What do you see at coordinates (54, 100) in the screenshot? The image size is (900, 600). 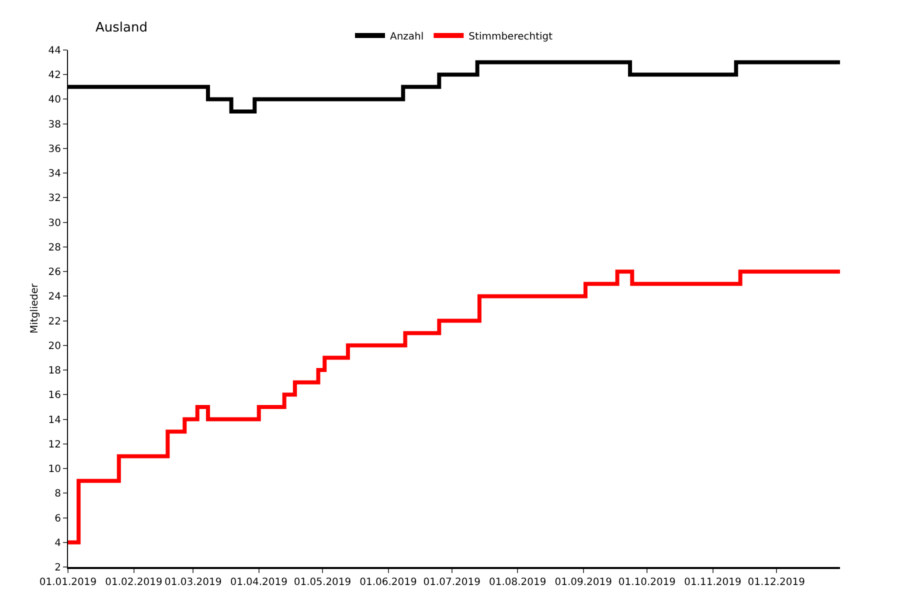 I see `y-tick-label: 40` at bounding box center [54, 100].